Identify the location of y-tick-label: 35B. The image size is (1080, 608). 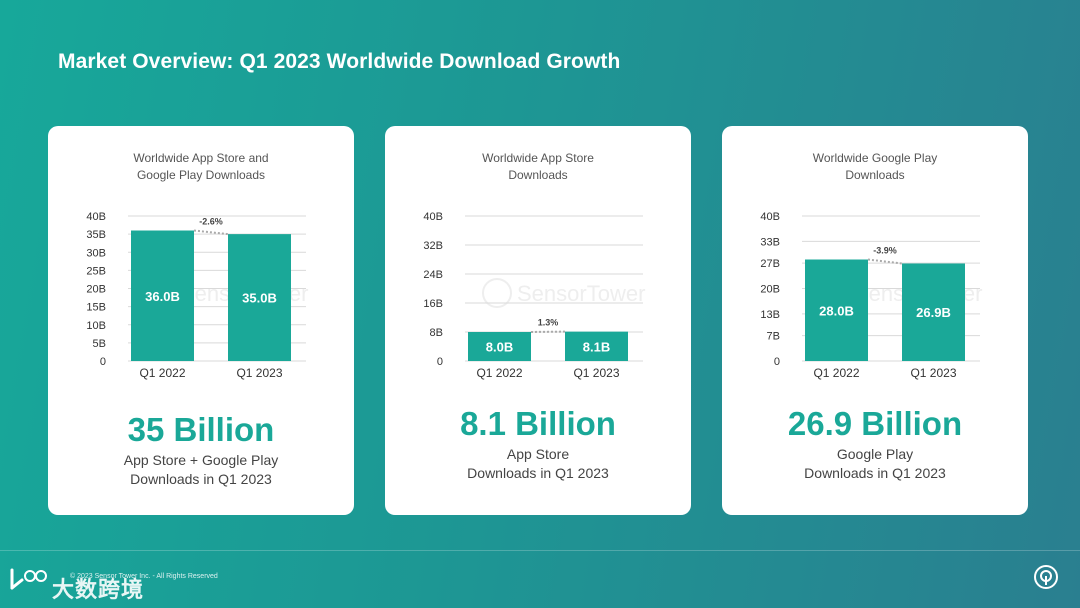
(96, 235).